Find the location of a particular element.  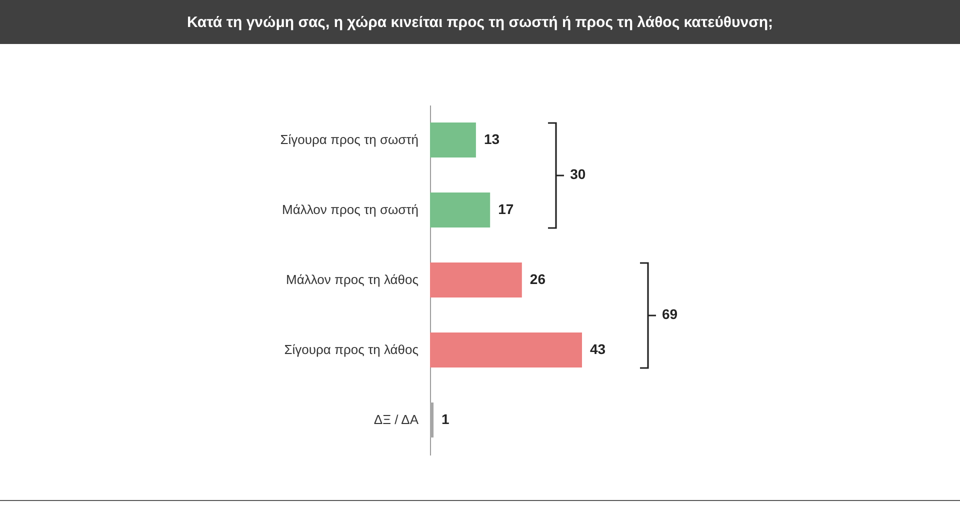

y-tick-label: Σίγουρα προς τη σωστή is located at coordinates (349, 139).